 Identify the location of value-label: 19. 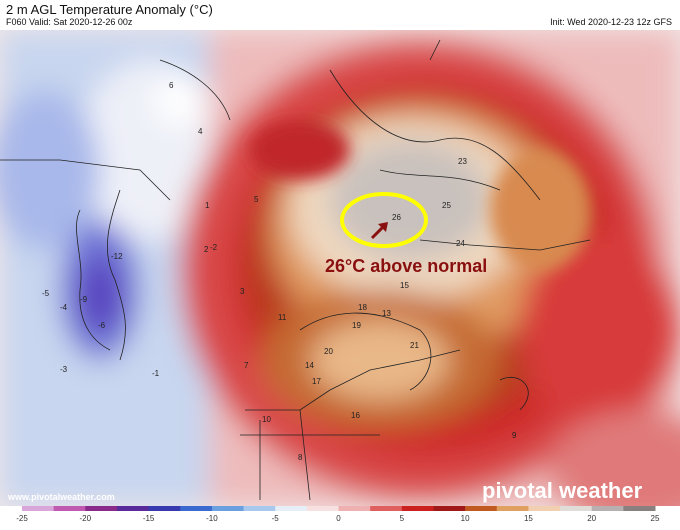
(356, 325).